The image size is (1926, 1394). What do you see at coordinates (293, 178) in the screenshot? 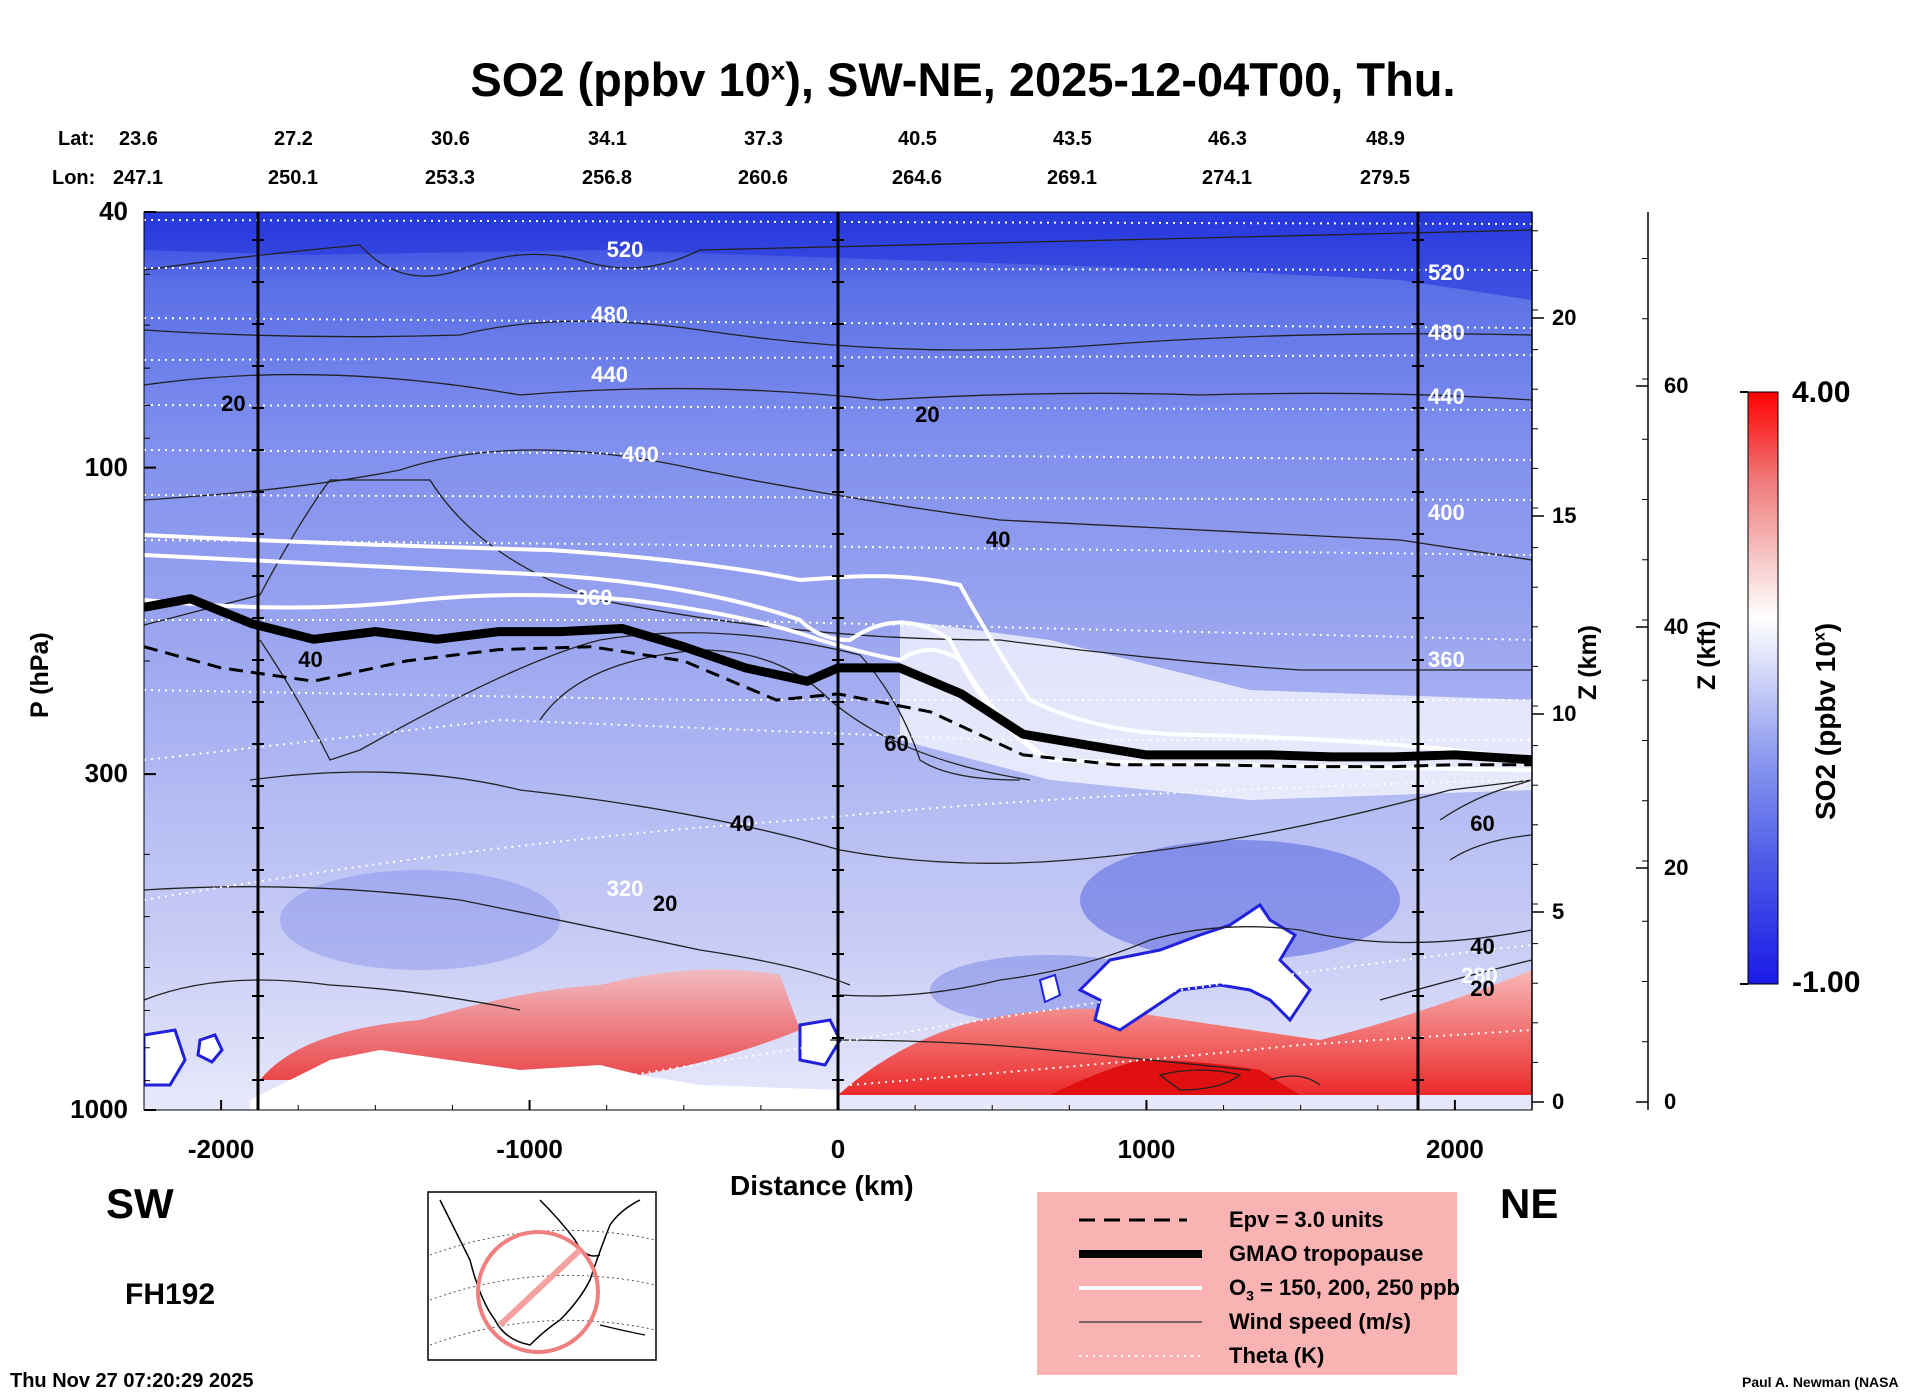
I see `lon-value: 250.1` at bounding box center [293, 178].